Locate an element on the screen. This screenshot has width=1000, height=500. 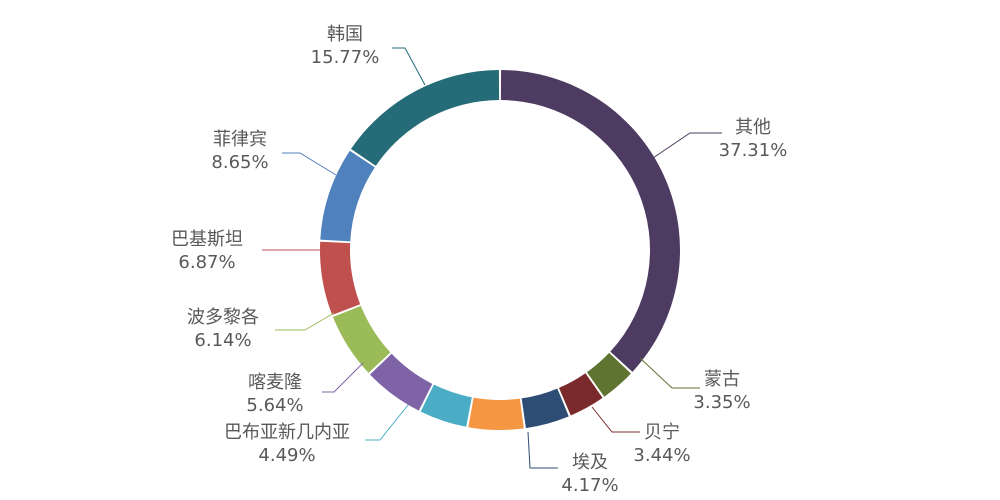
slice-label: 其他 is located at coordinates (753, 127).